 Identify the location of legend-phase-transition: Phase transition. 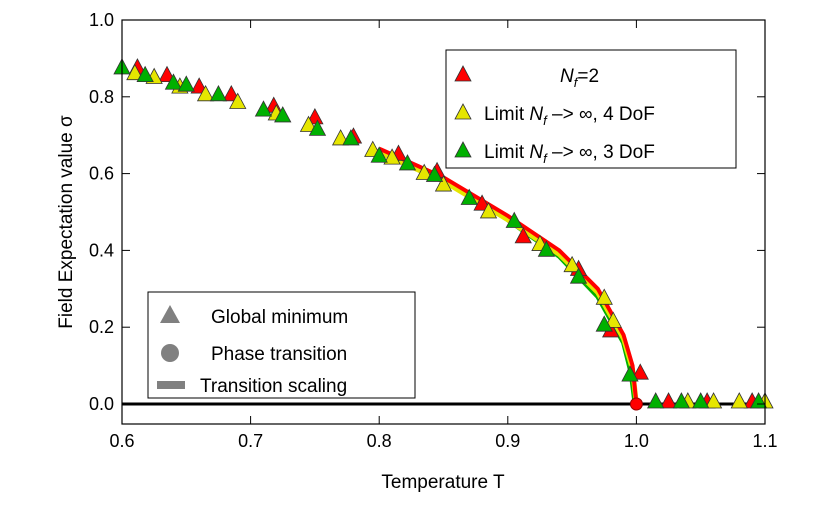
(279, 354).